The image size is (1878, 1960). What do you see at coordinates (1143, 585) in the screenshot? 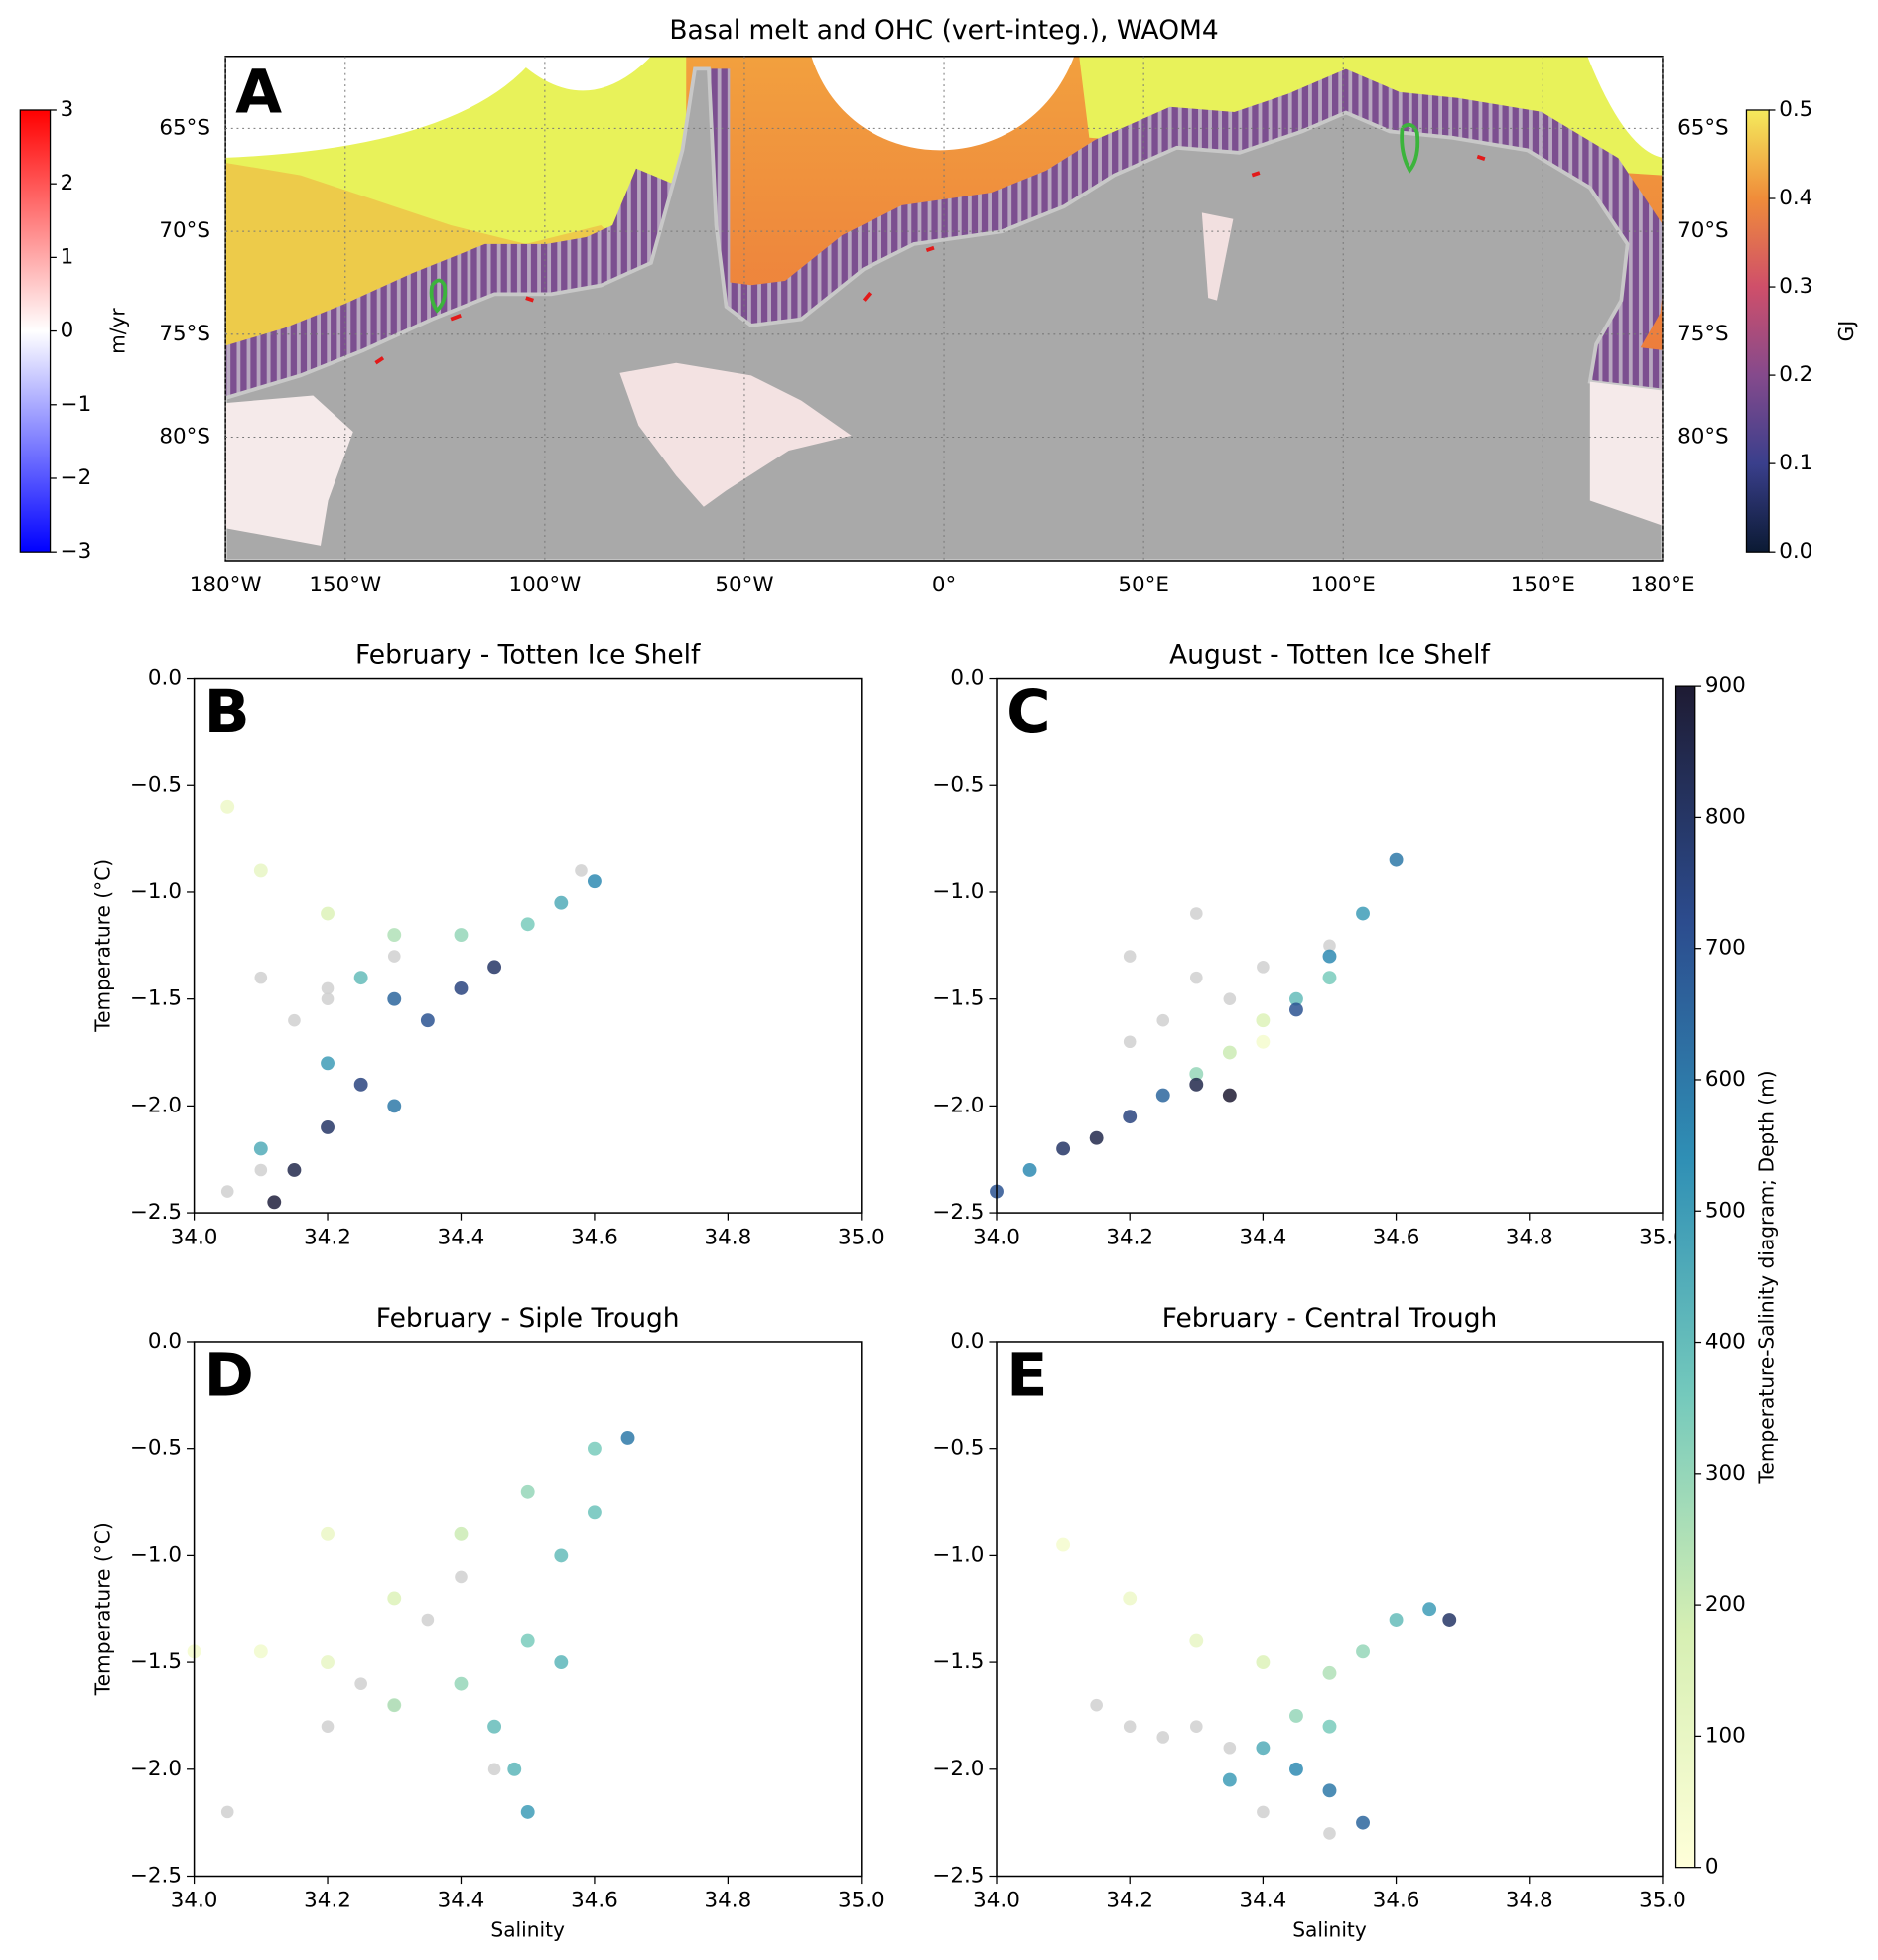
I see `x-tick-label: 50°E` at bounding box center [1143, 585].